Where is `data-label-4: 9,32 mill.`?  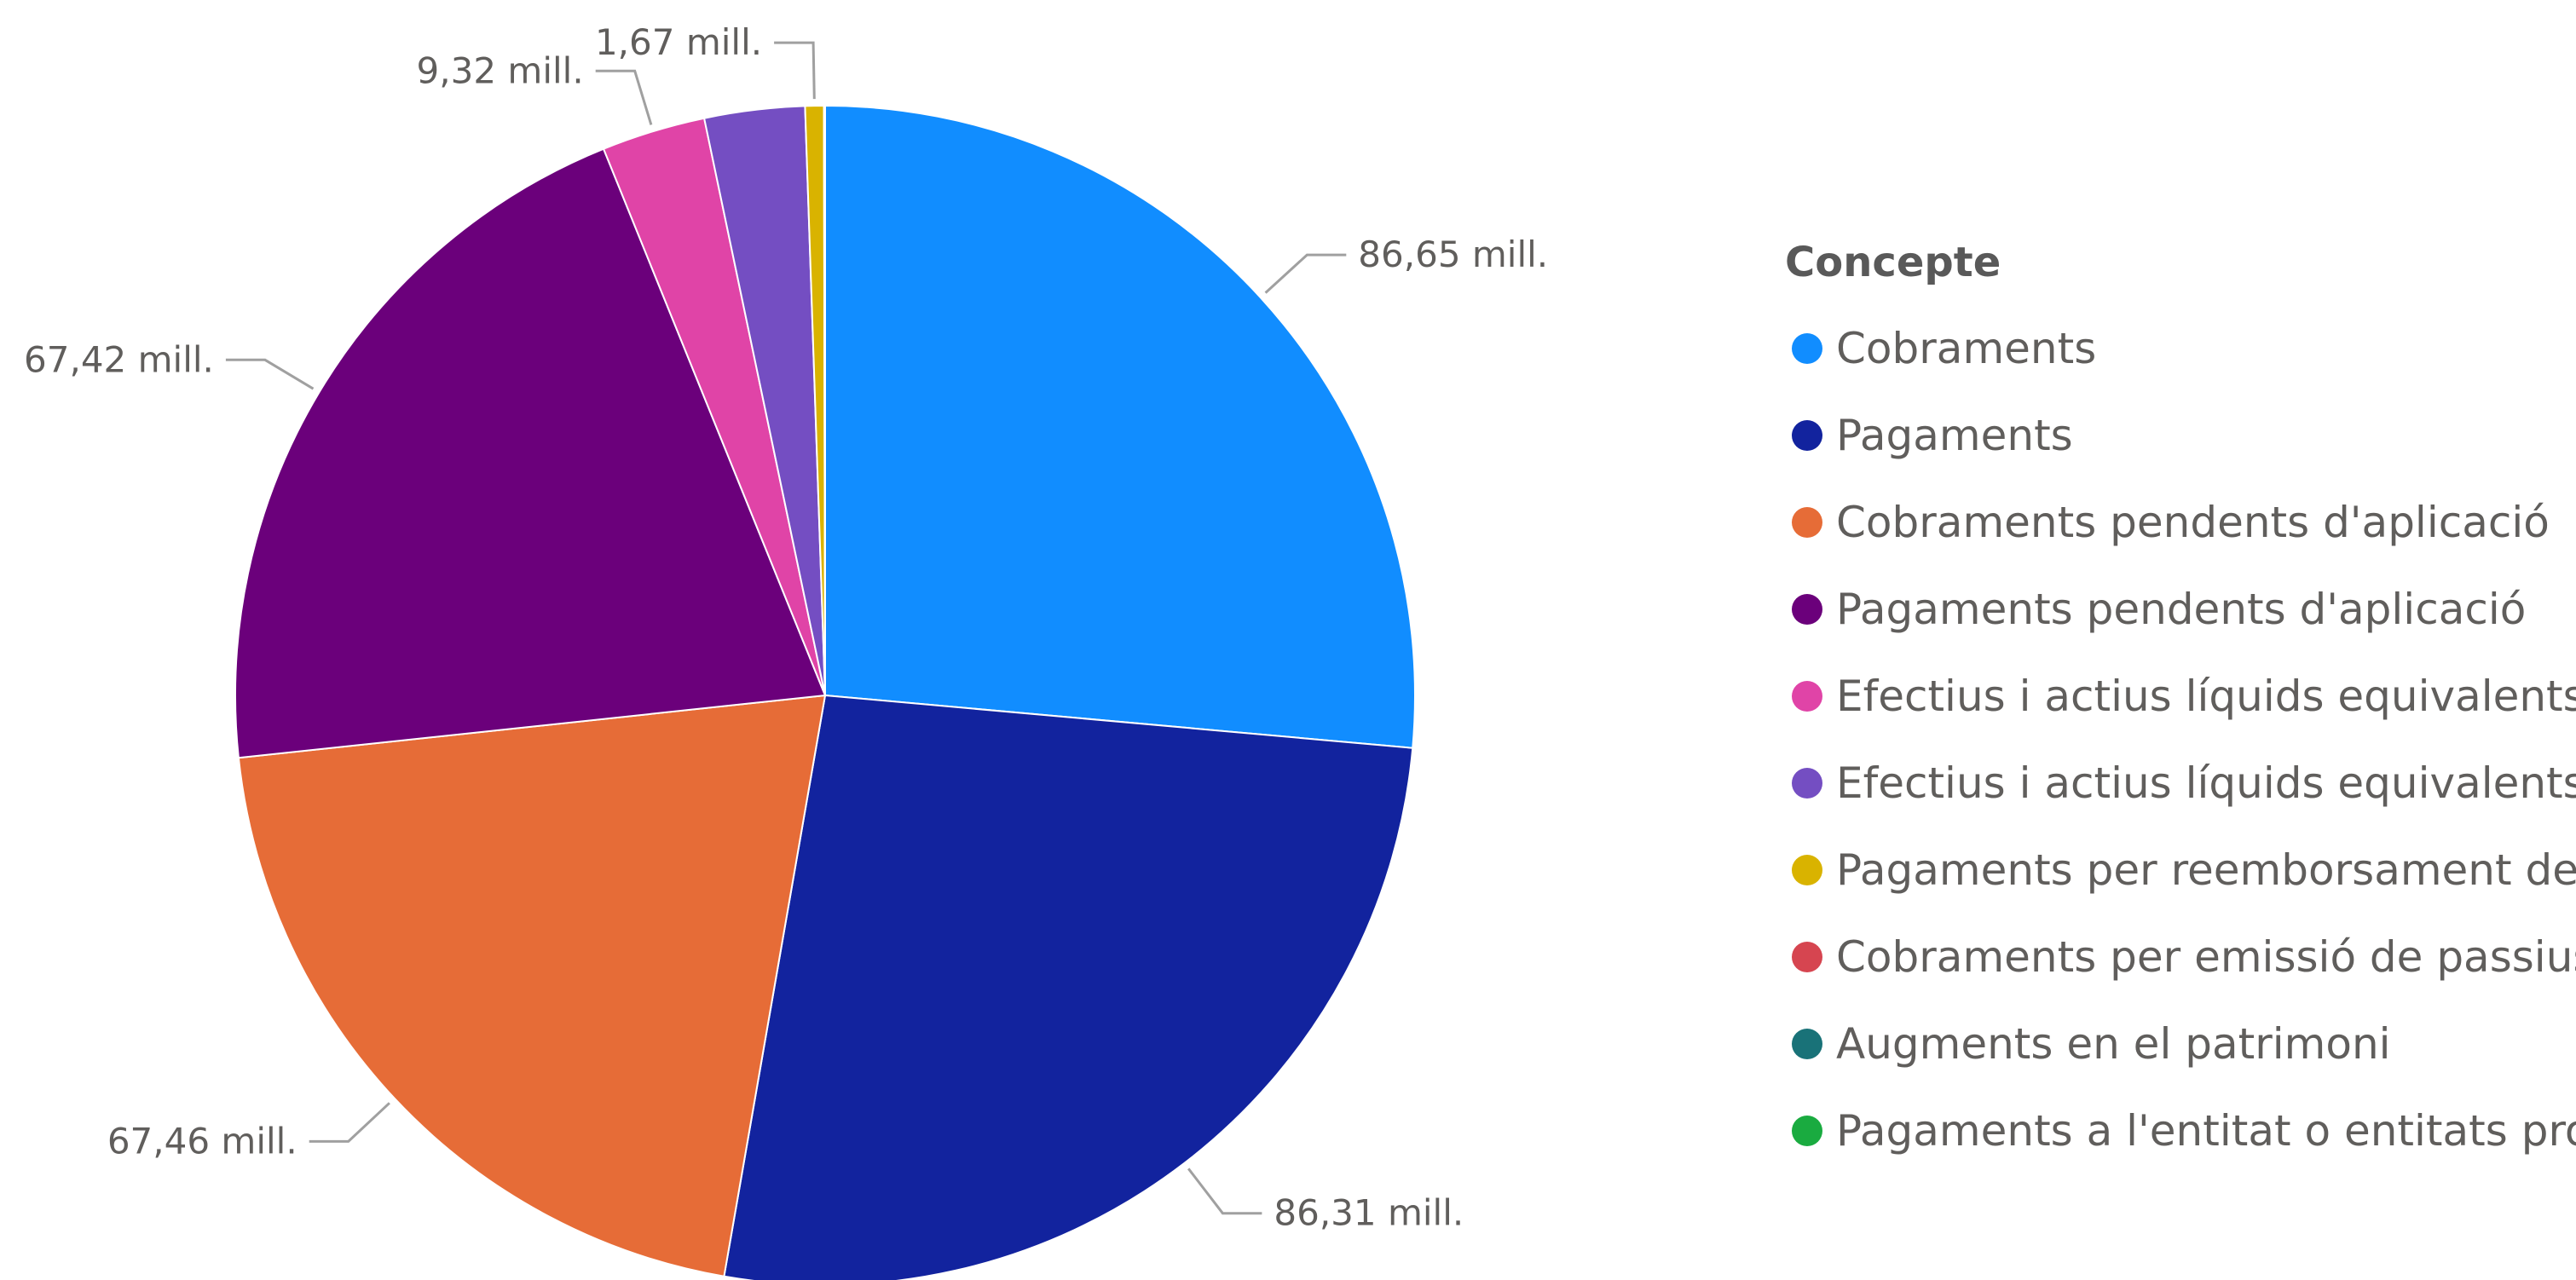 data-label-4: 9,32 mill. is located at coordinates (500, 70).